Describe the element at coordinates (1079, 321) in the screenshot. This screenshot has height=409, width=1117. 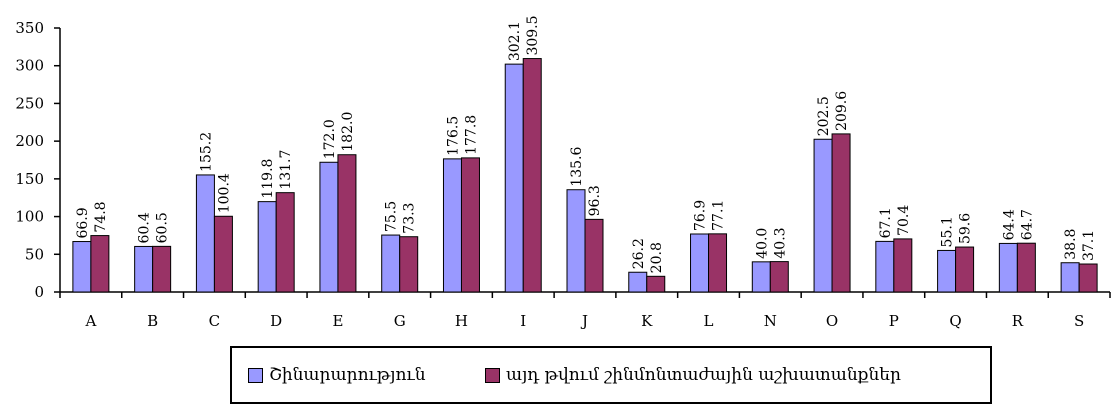
I see `x-tick-label: S` at that location.